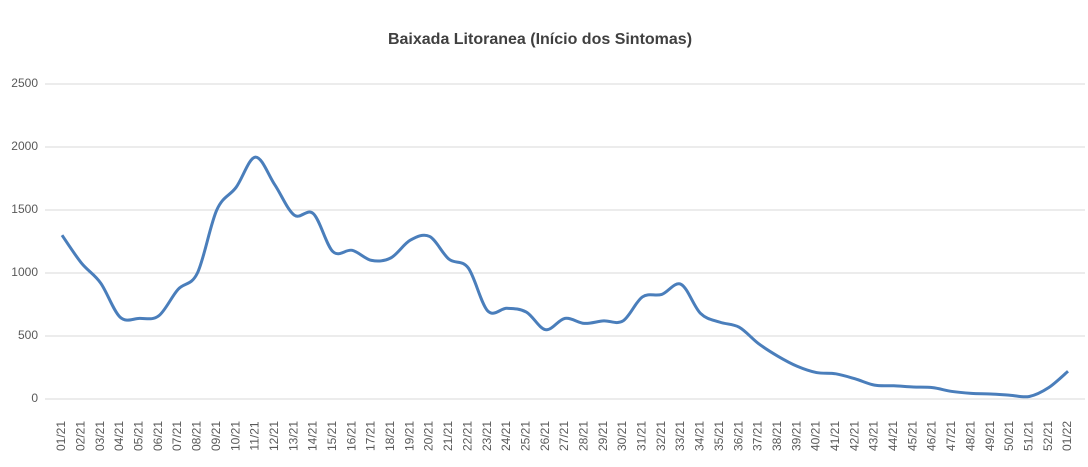 This screenshot has height=467, width=1088. Describe the element at coordinates (81, 436) in the screenshot. I see `x-tick-label: 02/21` at that location.